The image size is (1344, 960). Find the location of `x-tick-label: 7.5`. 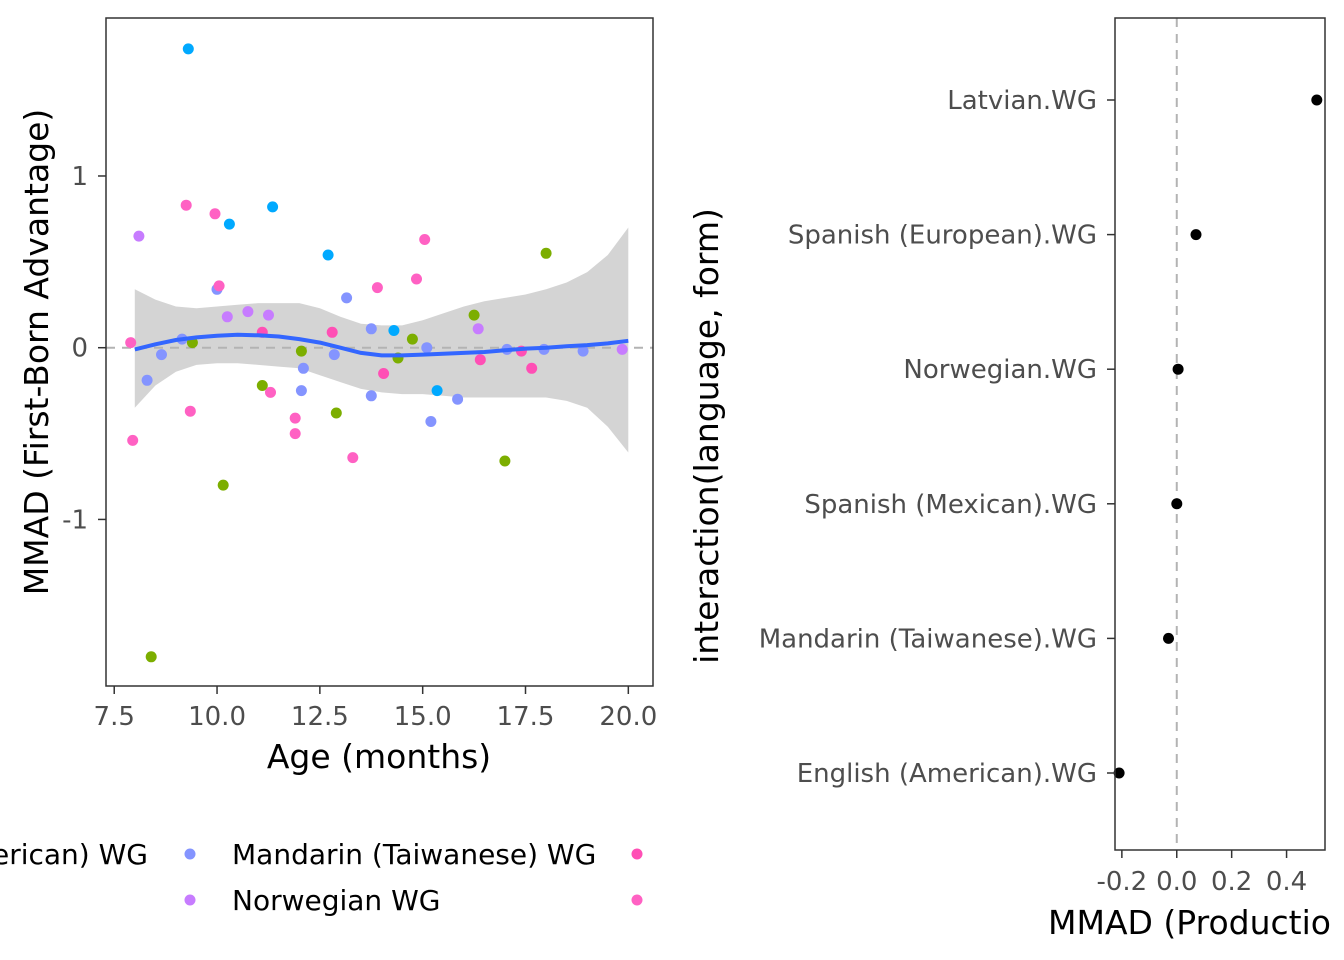

x-tick-label: 7.5 is located at coordinates (114, 717).